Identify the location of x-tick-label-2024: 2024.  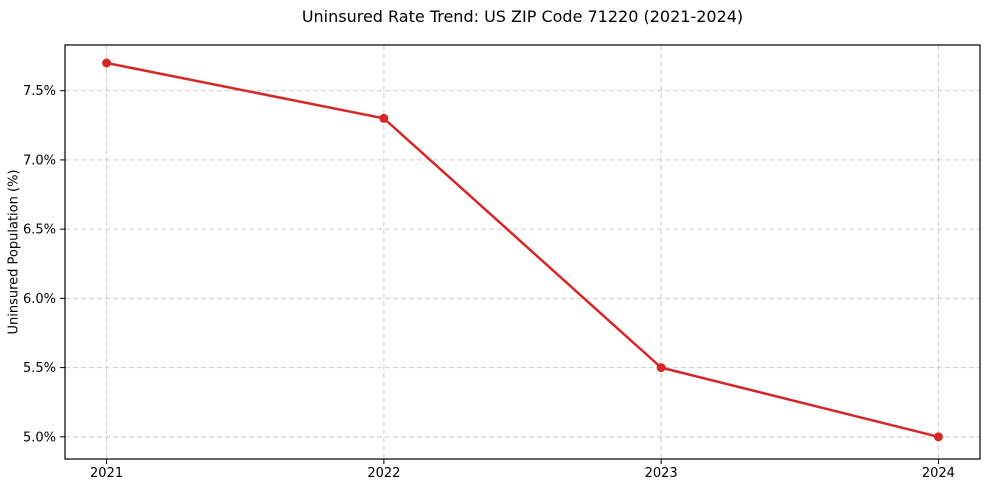
(938, 473).